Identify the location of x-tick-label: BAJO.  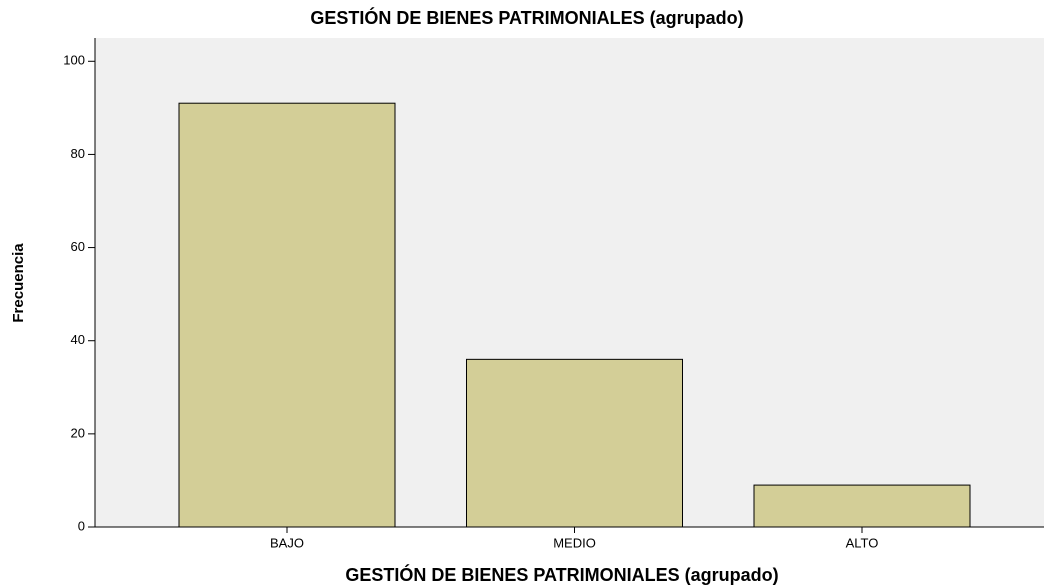
(287, 542).